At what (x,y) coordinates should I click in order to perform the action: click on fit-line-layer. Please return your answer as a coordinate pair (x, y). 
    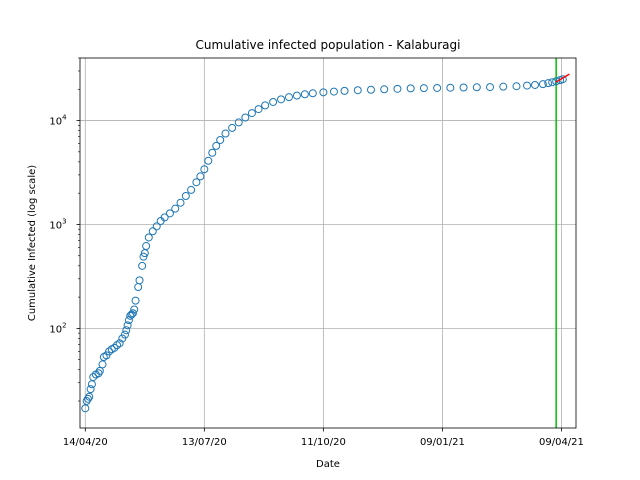
    Looking at the image, I should click on (562, 78).